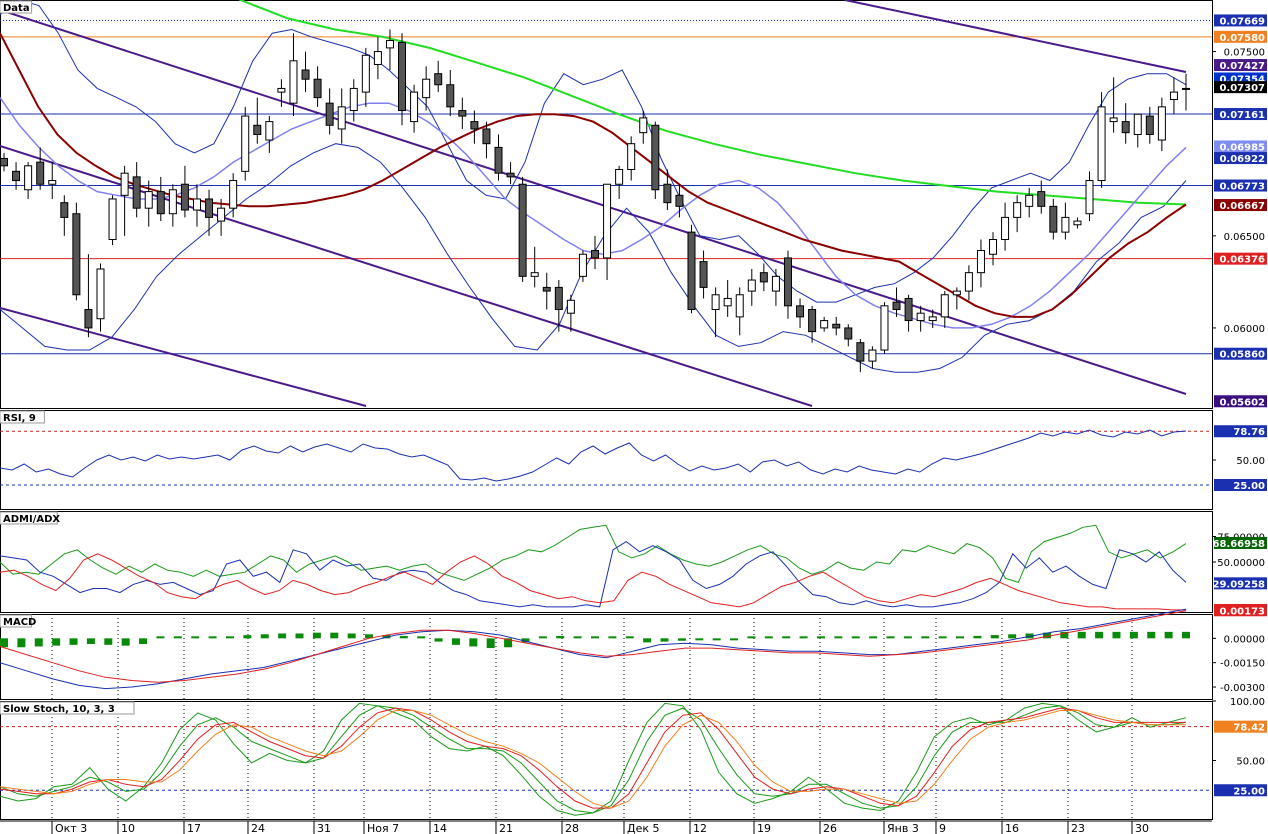 This screenshot has width=1268, height=834. Describe the element at coordinates (903, 828) in the screenshot. I see `x-axis-tick-label-13: Янв 3` at that location.